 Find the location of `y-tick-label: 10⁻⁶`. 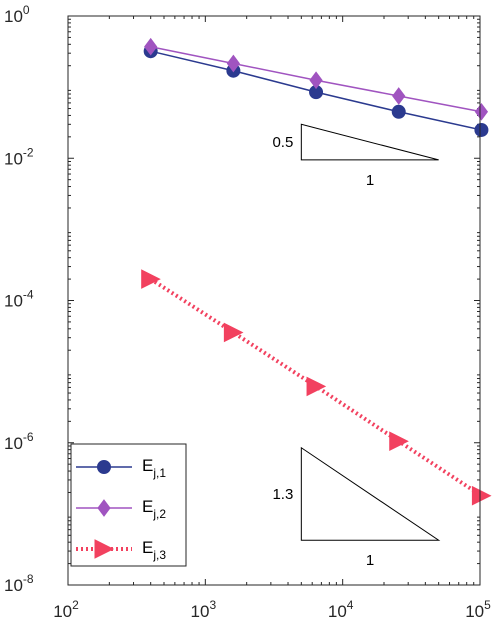

y-tick-label: 10⁻⁶ is located at coordinates (19, 441).